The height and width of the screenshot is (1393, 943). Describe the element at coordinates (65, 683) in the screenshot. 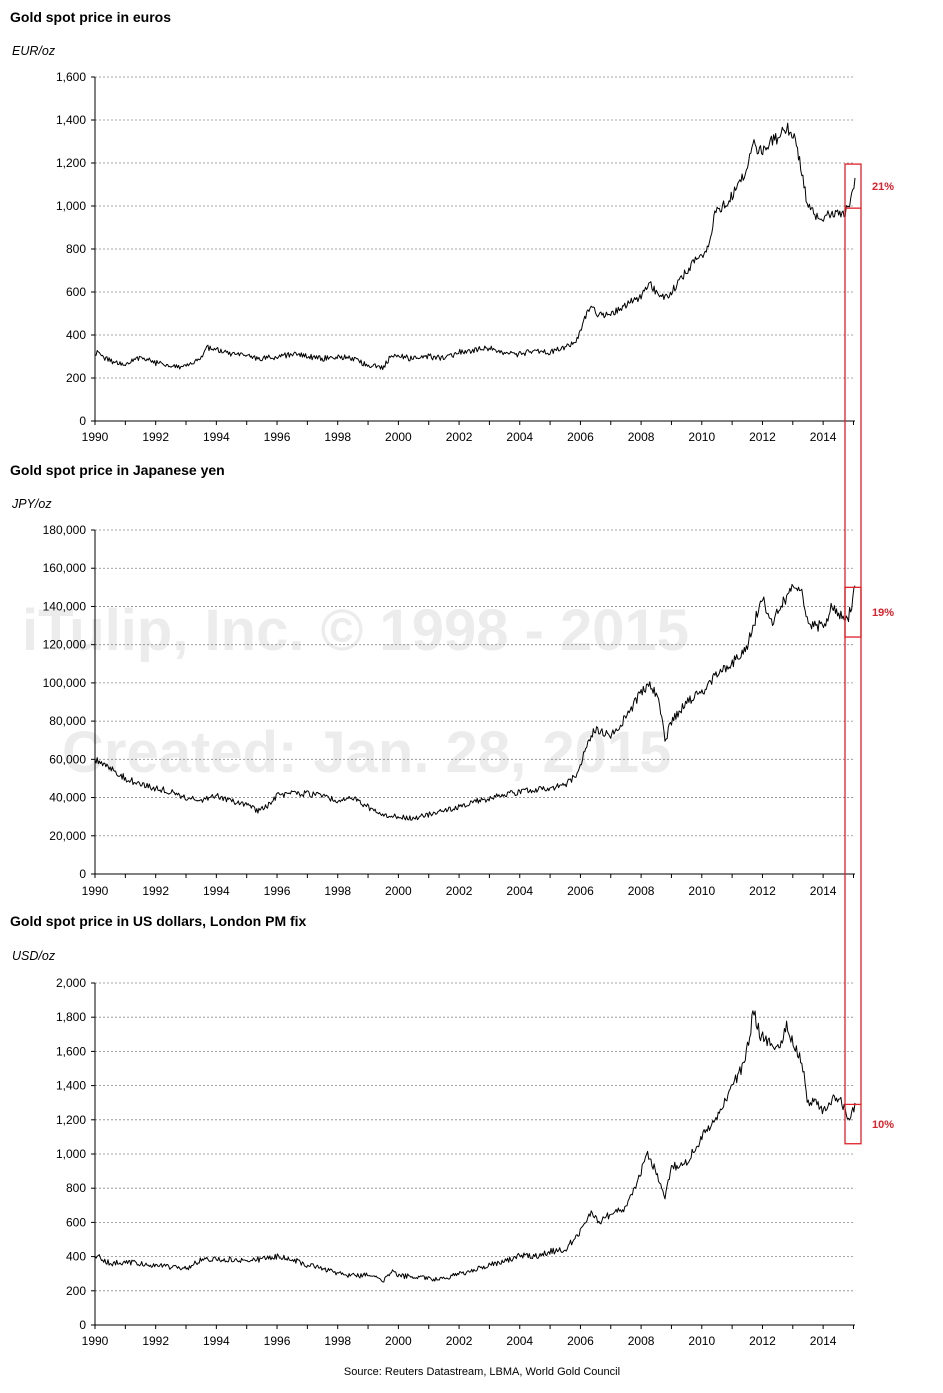

I see `y-tick-label: 100,000` at that location.